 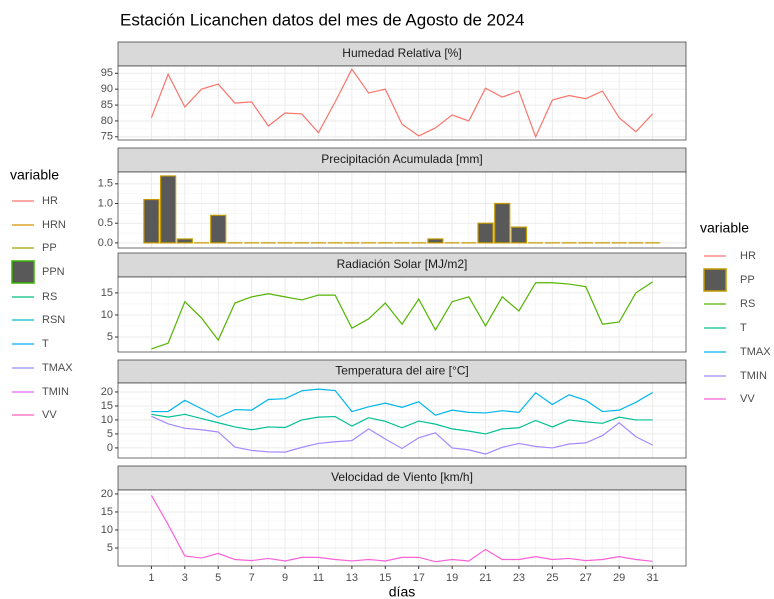 I want to click on x-tick-label: 3, so click(x=185, y=578).